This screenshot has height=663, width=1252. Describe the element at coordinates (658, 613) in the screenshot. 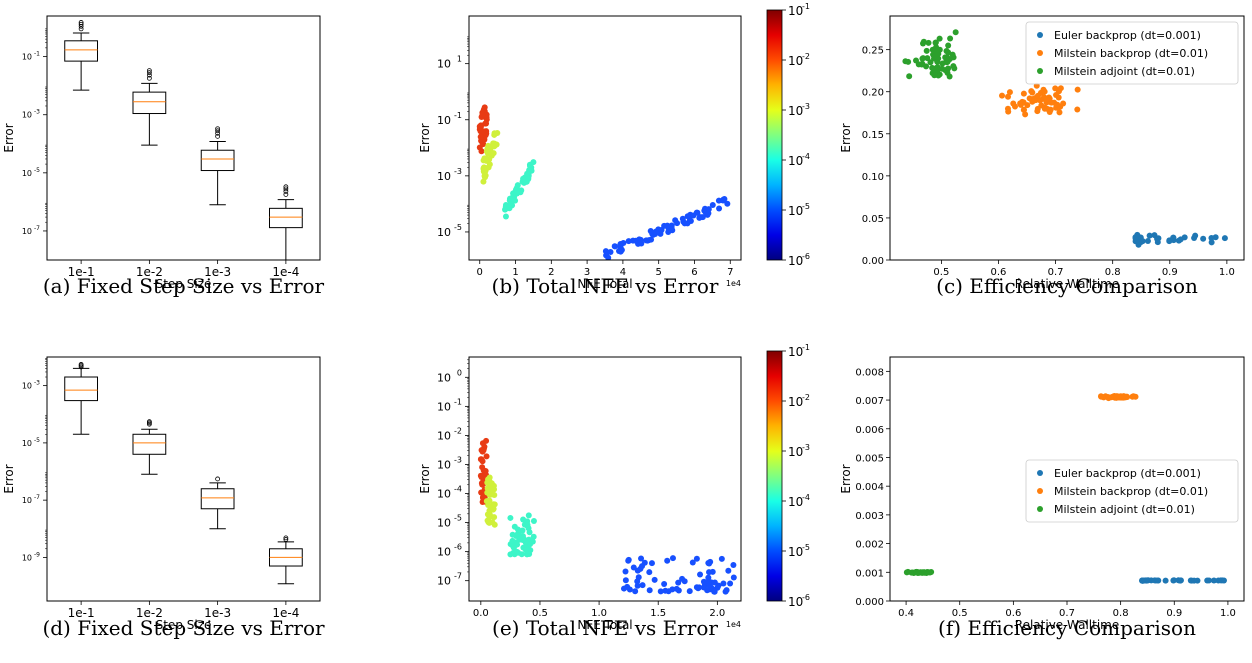

I see `x-tick-label: 1.5` at that location.